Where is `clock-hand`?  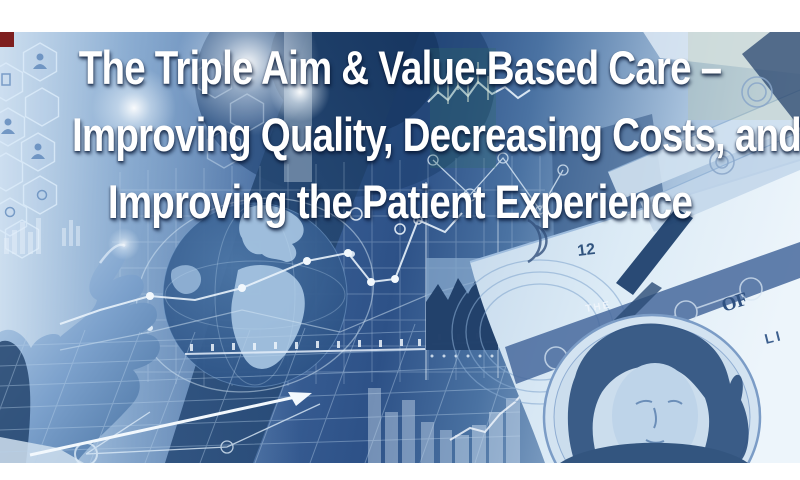
clock-hand is located at coordinates (654, 251).